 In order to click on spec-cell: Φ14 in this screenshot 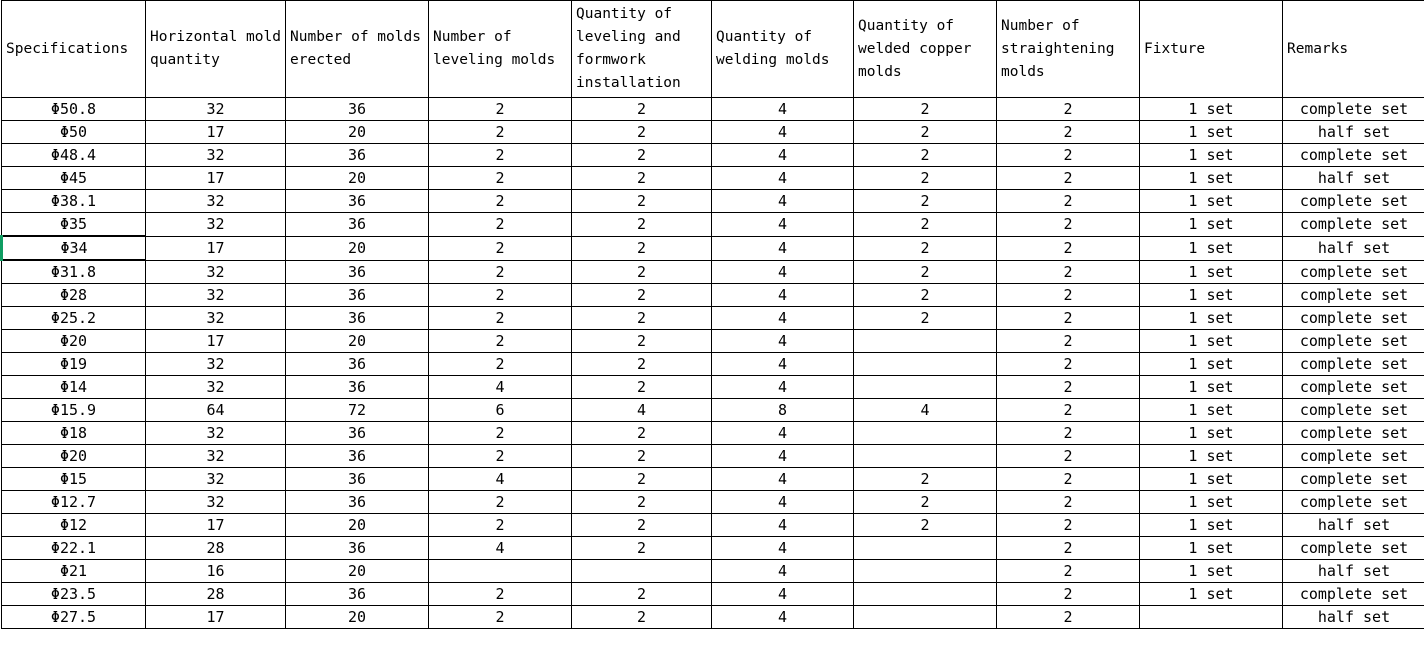, I will do `click(73, 387)`.